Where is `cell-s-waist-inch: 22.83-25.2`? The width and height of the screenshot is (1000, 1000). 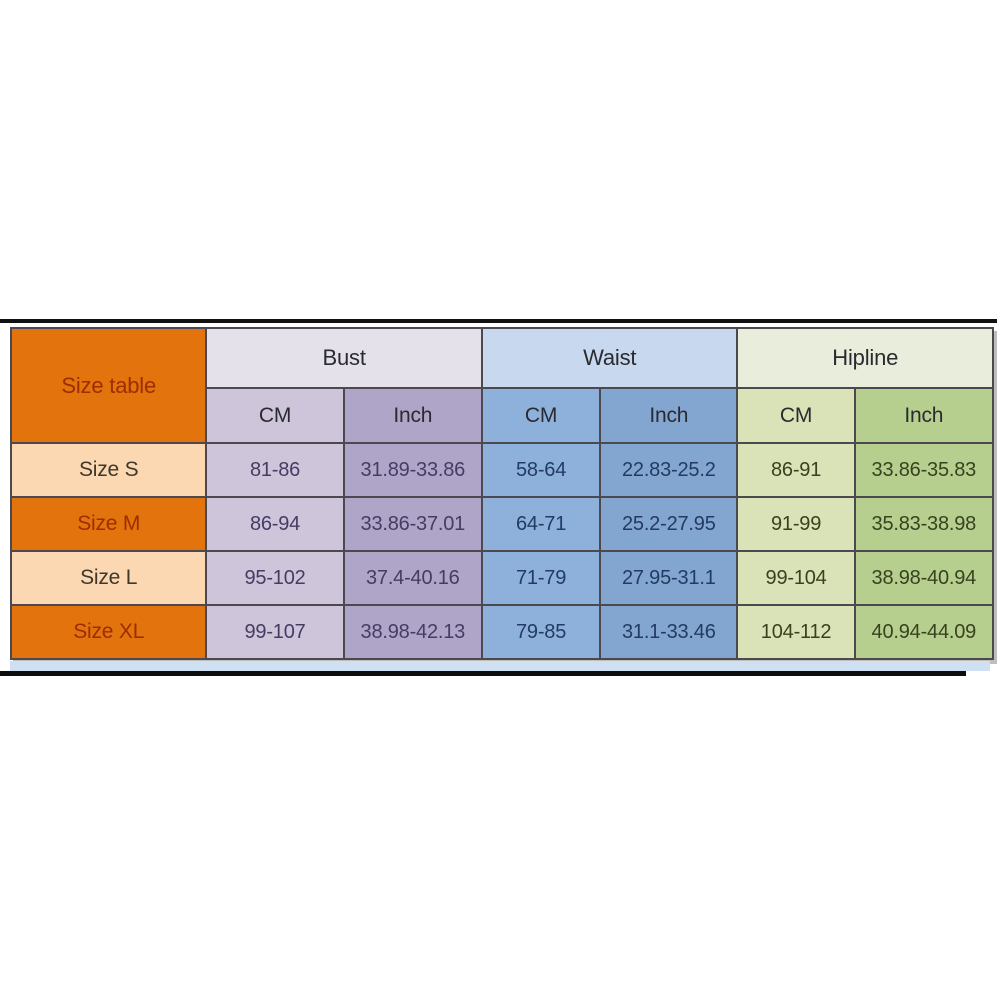 cell-s-waist-inch: 22.83-25.2 is located at coordinates (669, 470).